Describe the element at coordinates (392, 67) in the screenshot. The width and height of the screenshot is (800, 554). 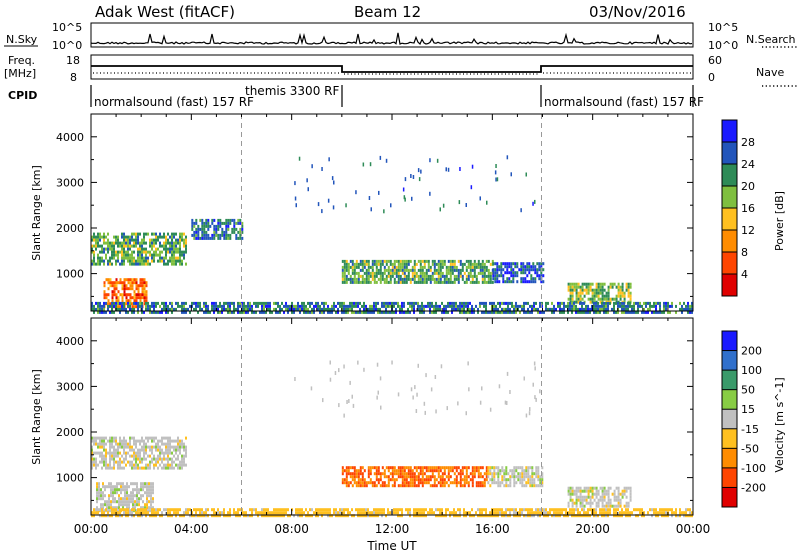
I see `freq-panel-frame` at that location.